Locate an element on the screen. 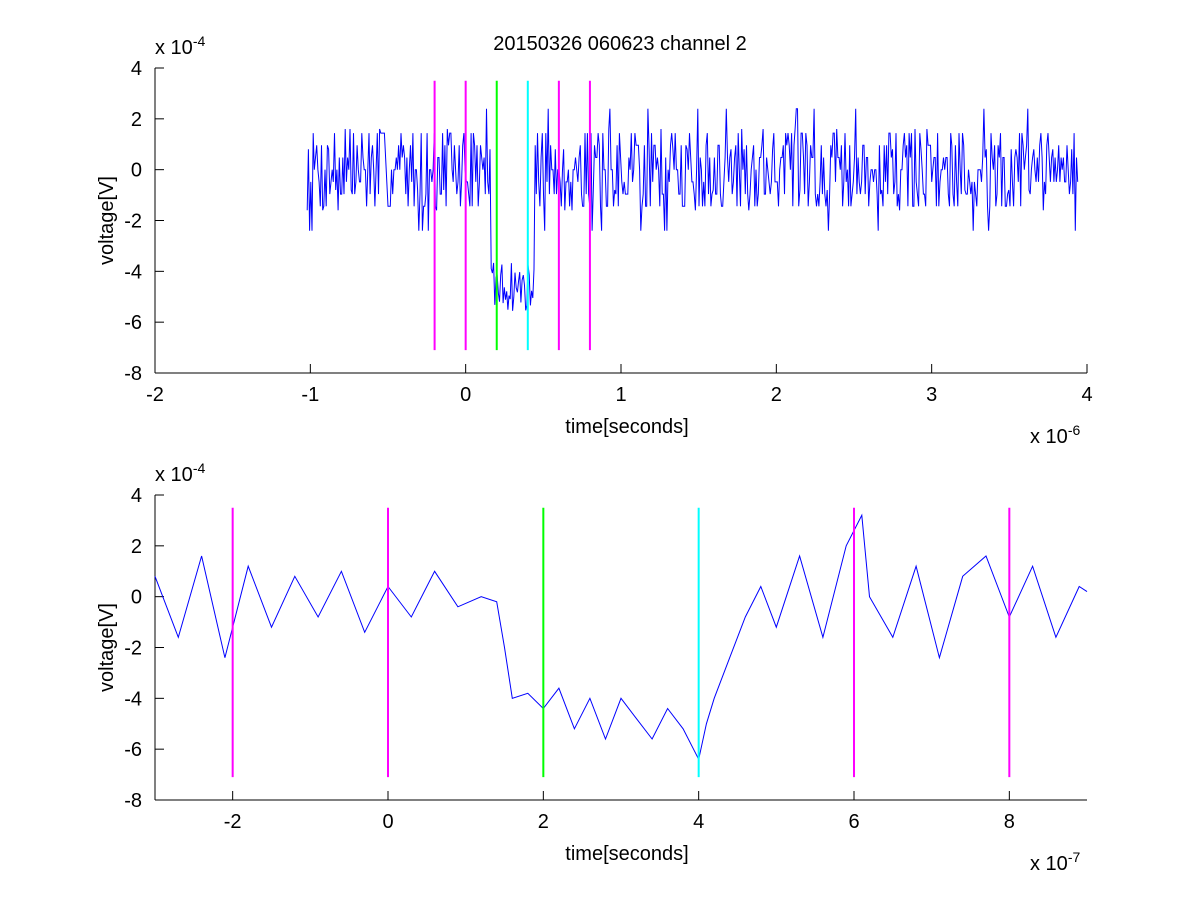 This screenshot has width=1200, height=900. chart-0-signal-line is located at coordinates (692, 209).